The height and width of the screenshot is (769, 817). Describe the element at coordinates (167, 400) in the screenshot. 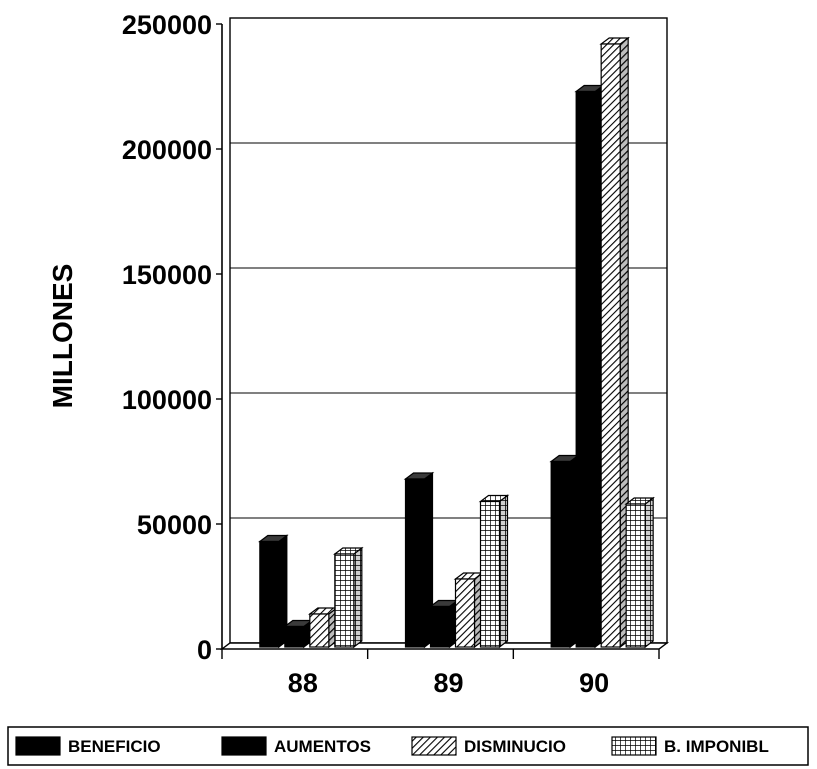

I see `y-tick-label: 100000` at that location.